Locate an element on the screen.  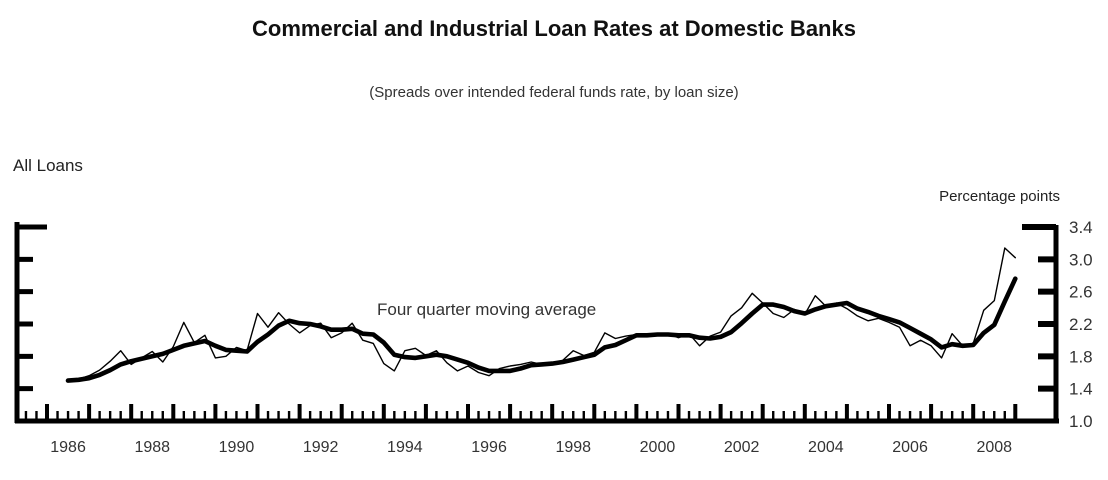
y-tick-label: 1.0 is located at coordinates (1081, 421).